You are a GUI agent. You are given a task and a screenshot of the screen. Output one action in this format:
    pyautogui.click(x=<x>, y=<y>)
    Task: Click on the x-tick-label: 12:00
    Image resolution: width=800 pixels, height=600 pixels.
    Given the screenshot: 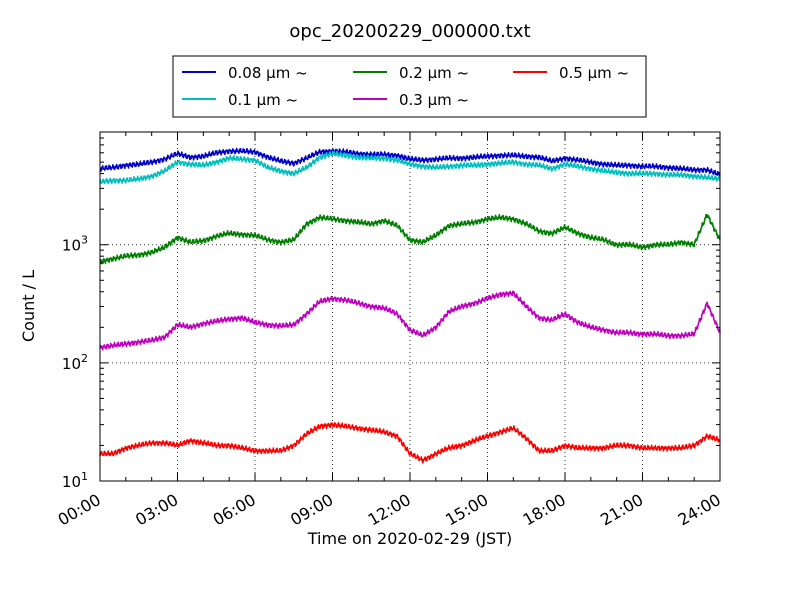 What is the action you would take?
    pyautogui.click(x=389, y=510)
    